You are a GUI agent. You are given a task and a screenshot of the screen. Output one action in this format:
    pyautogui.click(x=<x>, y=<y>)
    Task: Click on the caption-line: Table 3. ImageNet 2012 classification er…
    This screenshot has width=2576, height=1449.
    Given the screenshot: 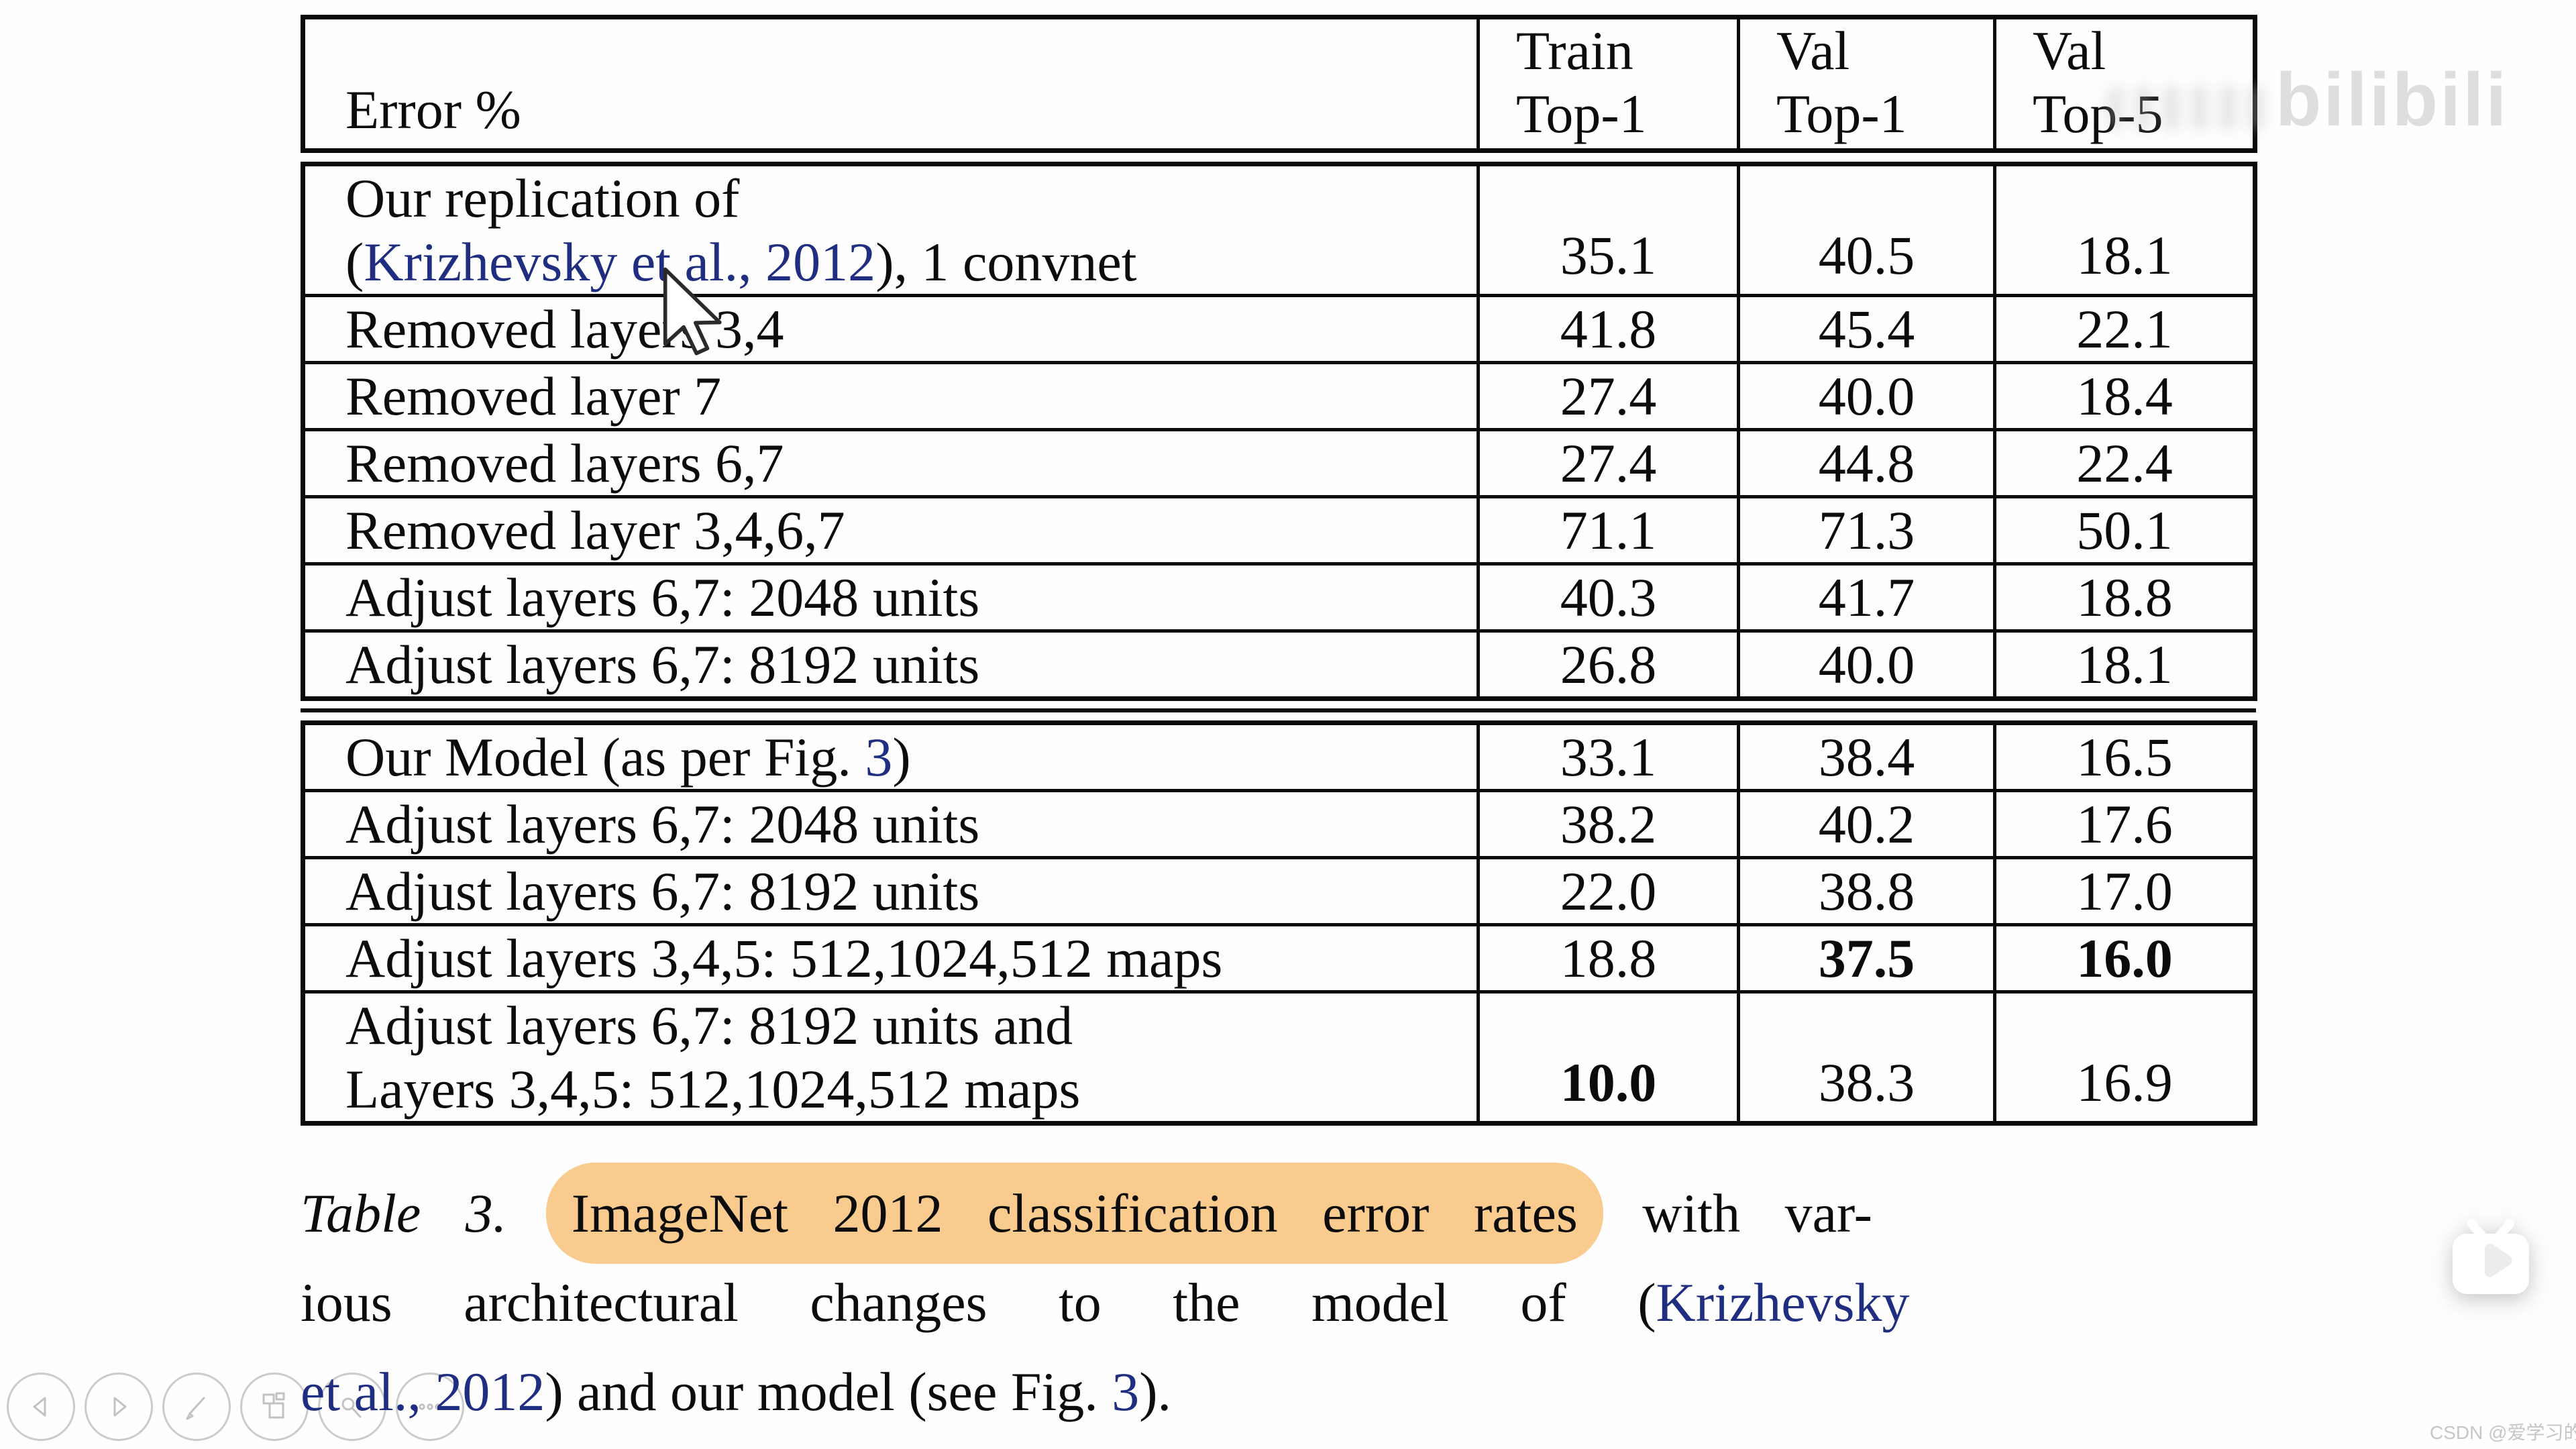 What is the action you would take?
    pyautogui.click(x=1240, y=1213)
    